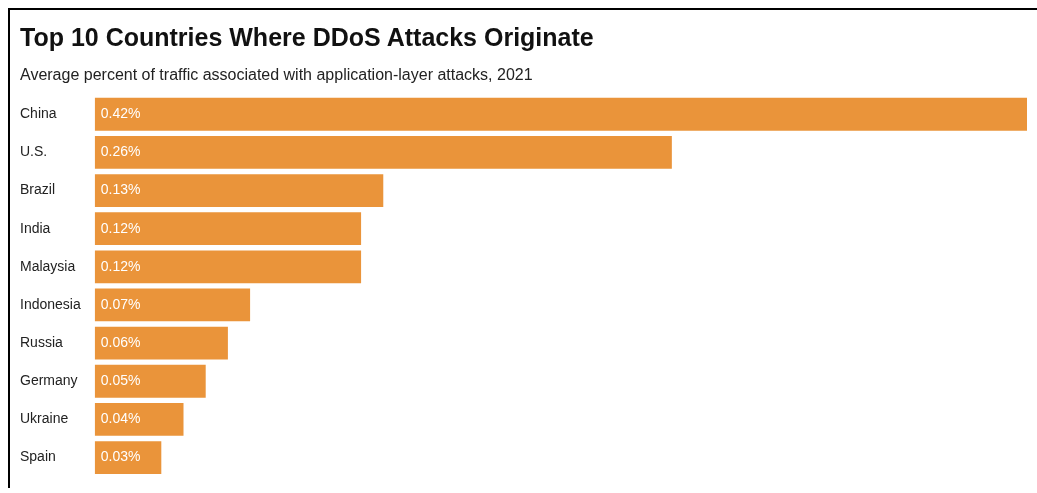 The image size is (1037, 493). I want to click on data-label: 0.13%, so click(120, 189).